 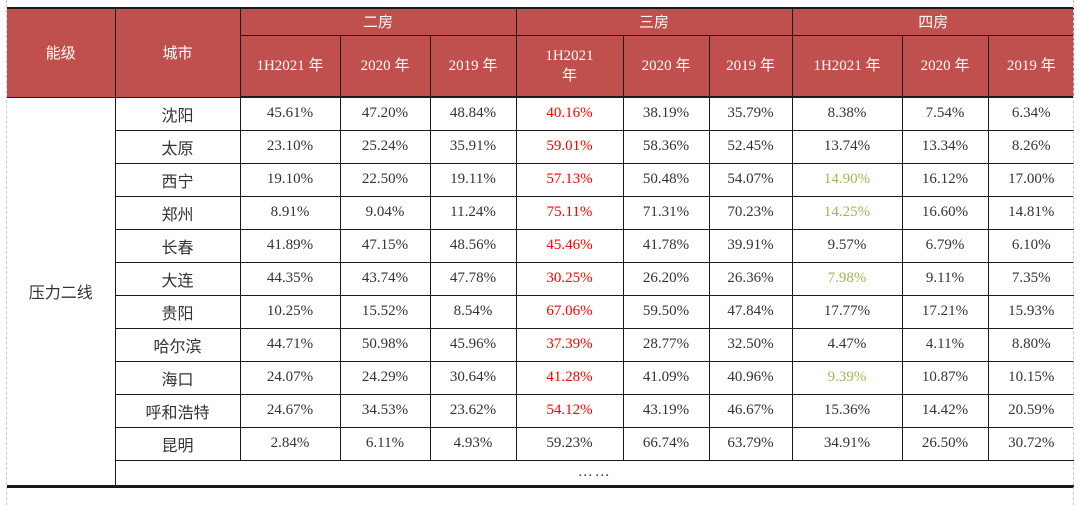 What do you see at coordinates (945, 311) in the screenshot?
I see `value-cell: 17.21%` at bounding box center [945, 311].